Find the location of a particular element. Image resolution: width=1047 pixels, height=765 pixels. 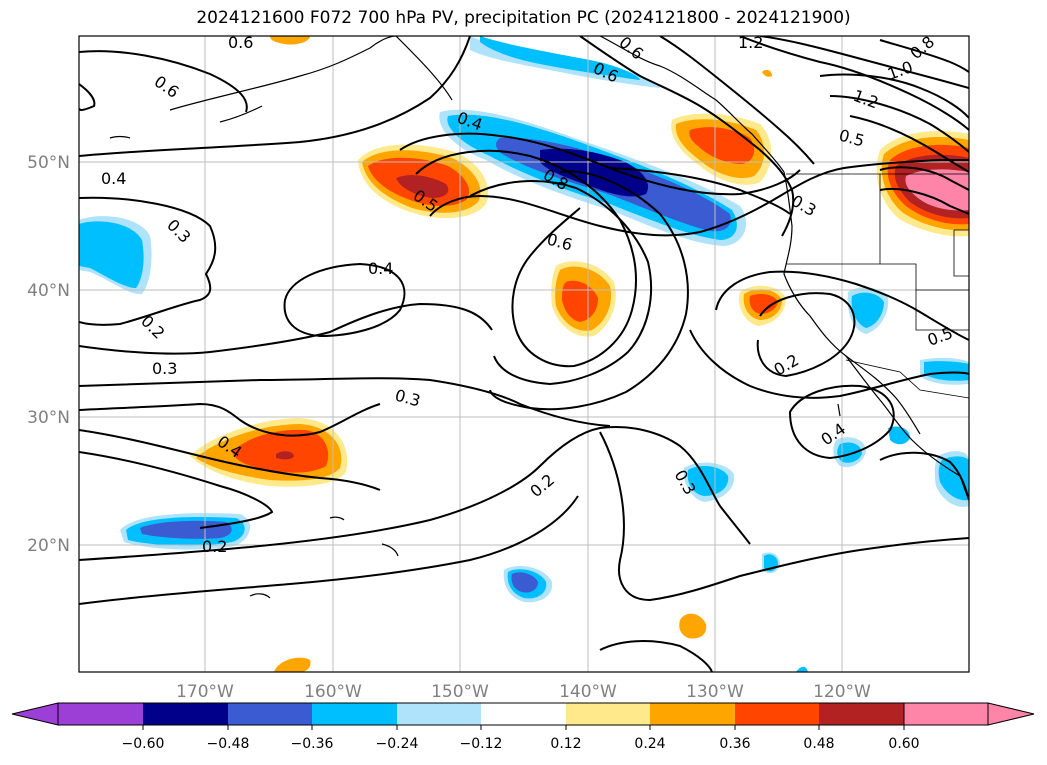

contour-label: 0.6 is located at coordinates (240, 42).